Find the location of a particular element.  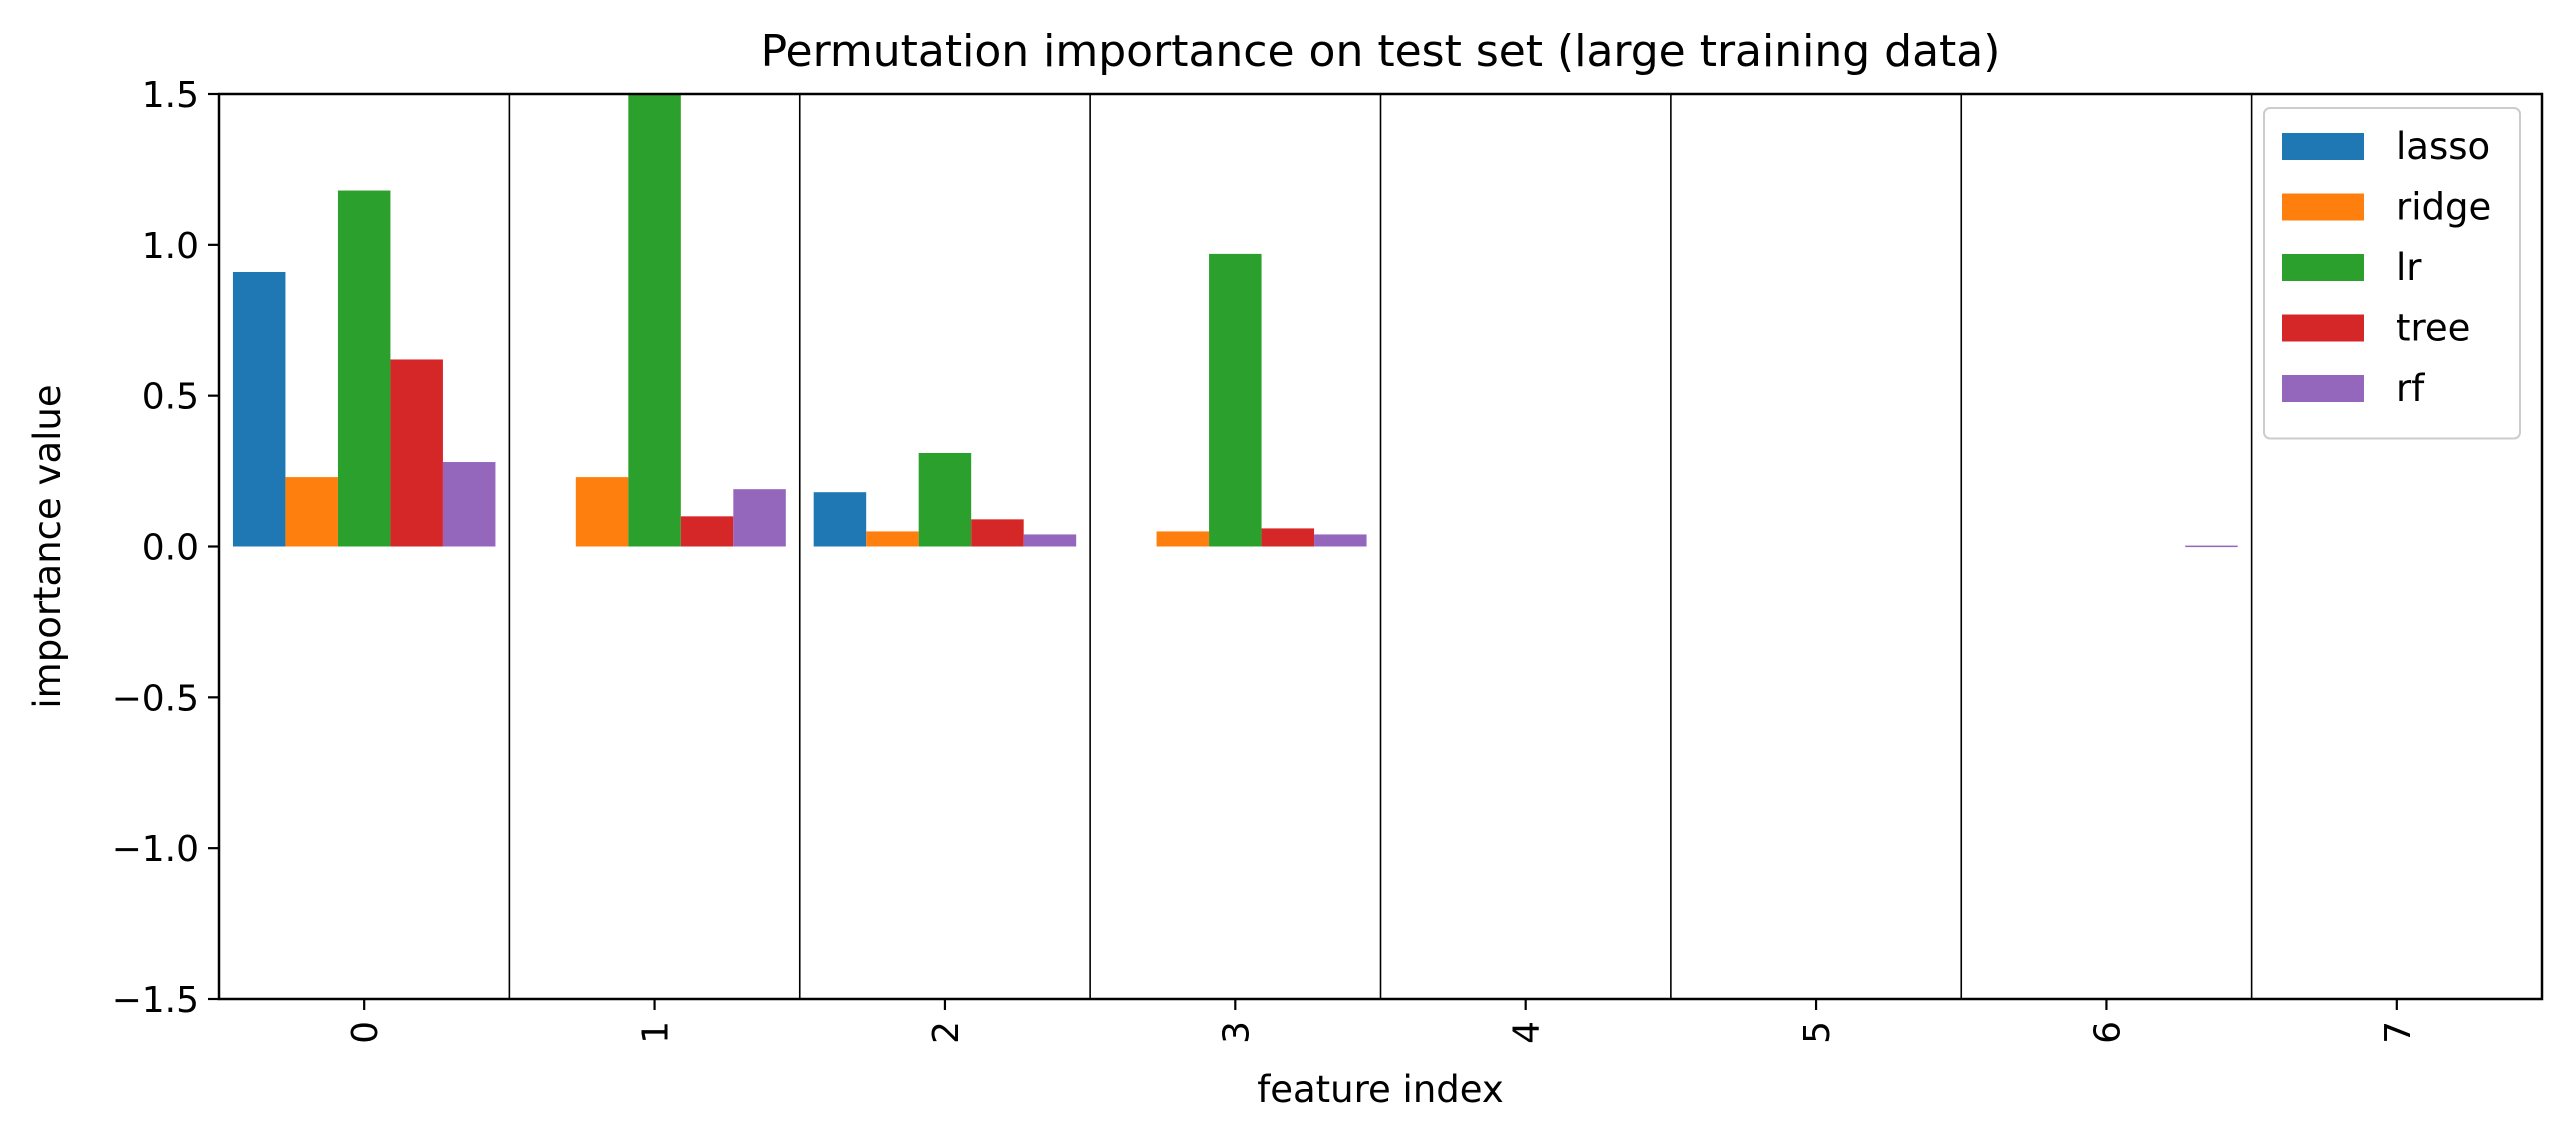

x-tick-label: 5 is located at coordinates (1817, 1032).